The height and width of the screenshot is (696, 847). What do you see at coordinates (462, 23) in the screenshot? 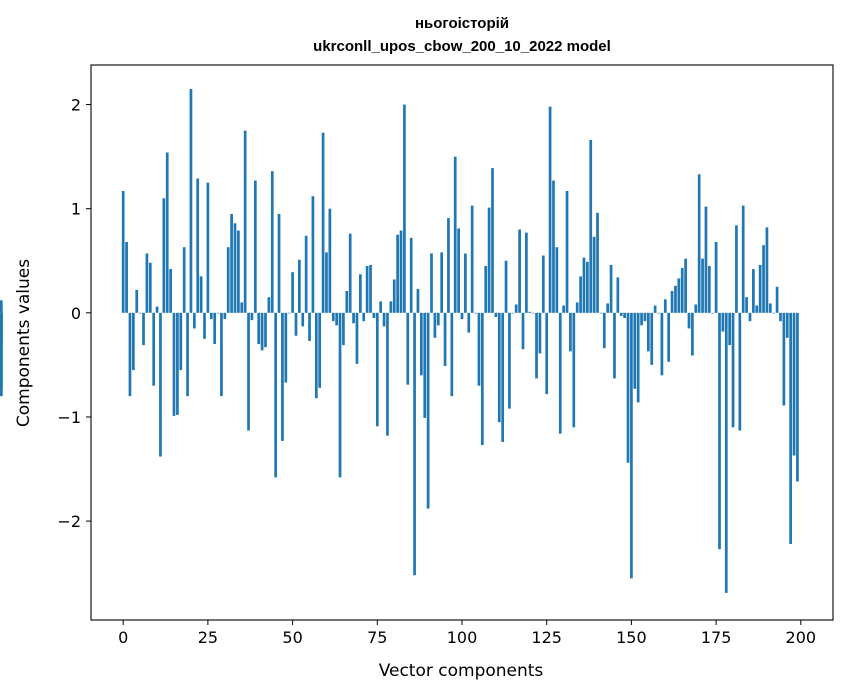
I see `chart-title: ньогоісторій` at bounding box center [462, 23].